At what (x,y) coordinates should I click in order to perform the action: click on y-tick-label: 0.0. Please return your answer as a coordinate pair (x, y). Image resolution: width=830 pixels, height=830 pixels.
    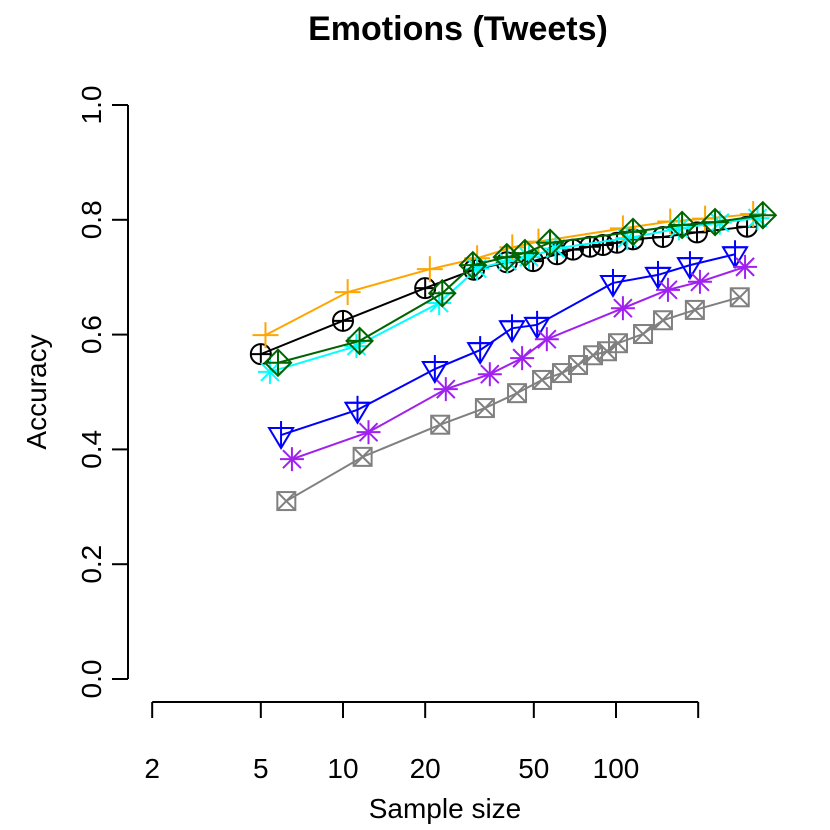
    Looking at the image, I should click on (91, 679).